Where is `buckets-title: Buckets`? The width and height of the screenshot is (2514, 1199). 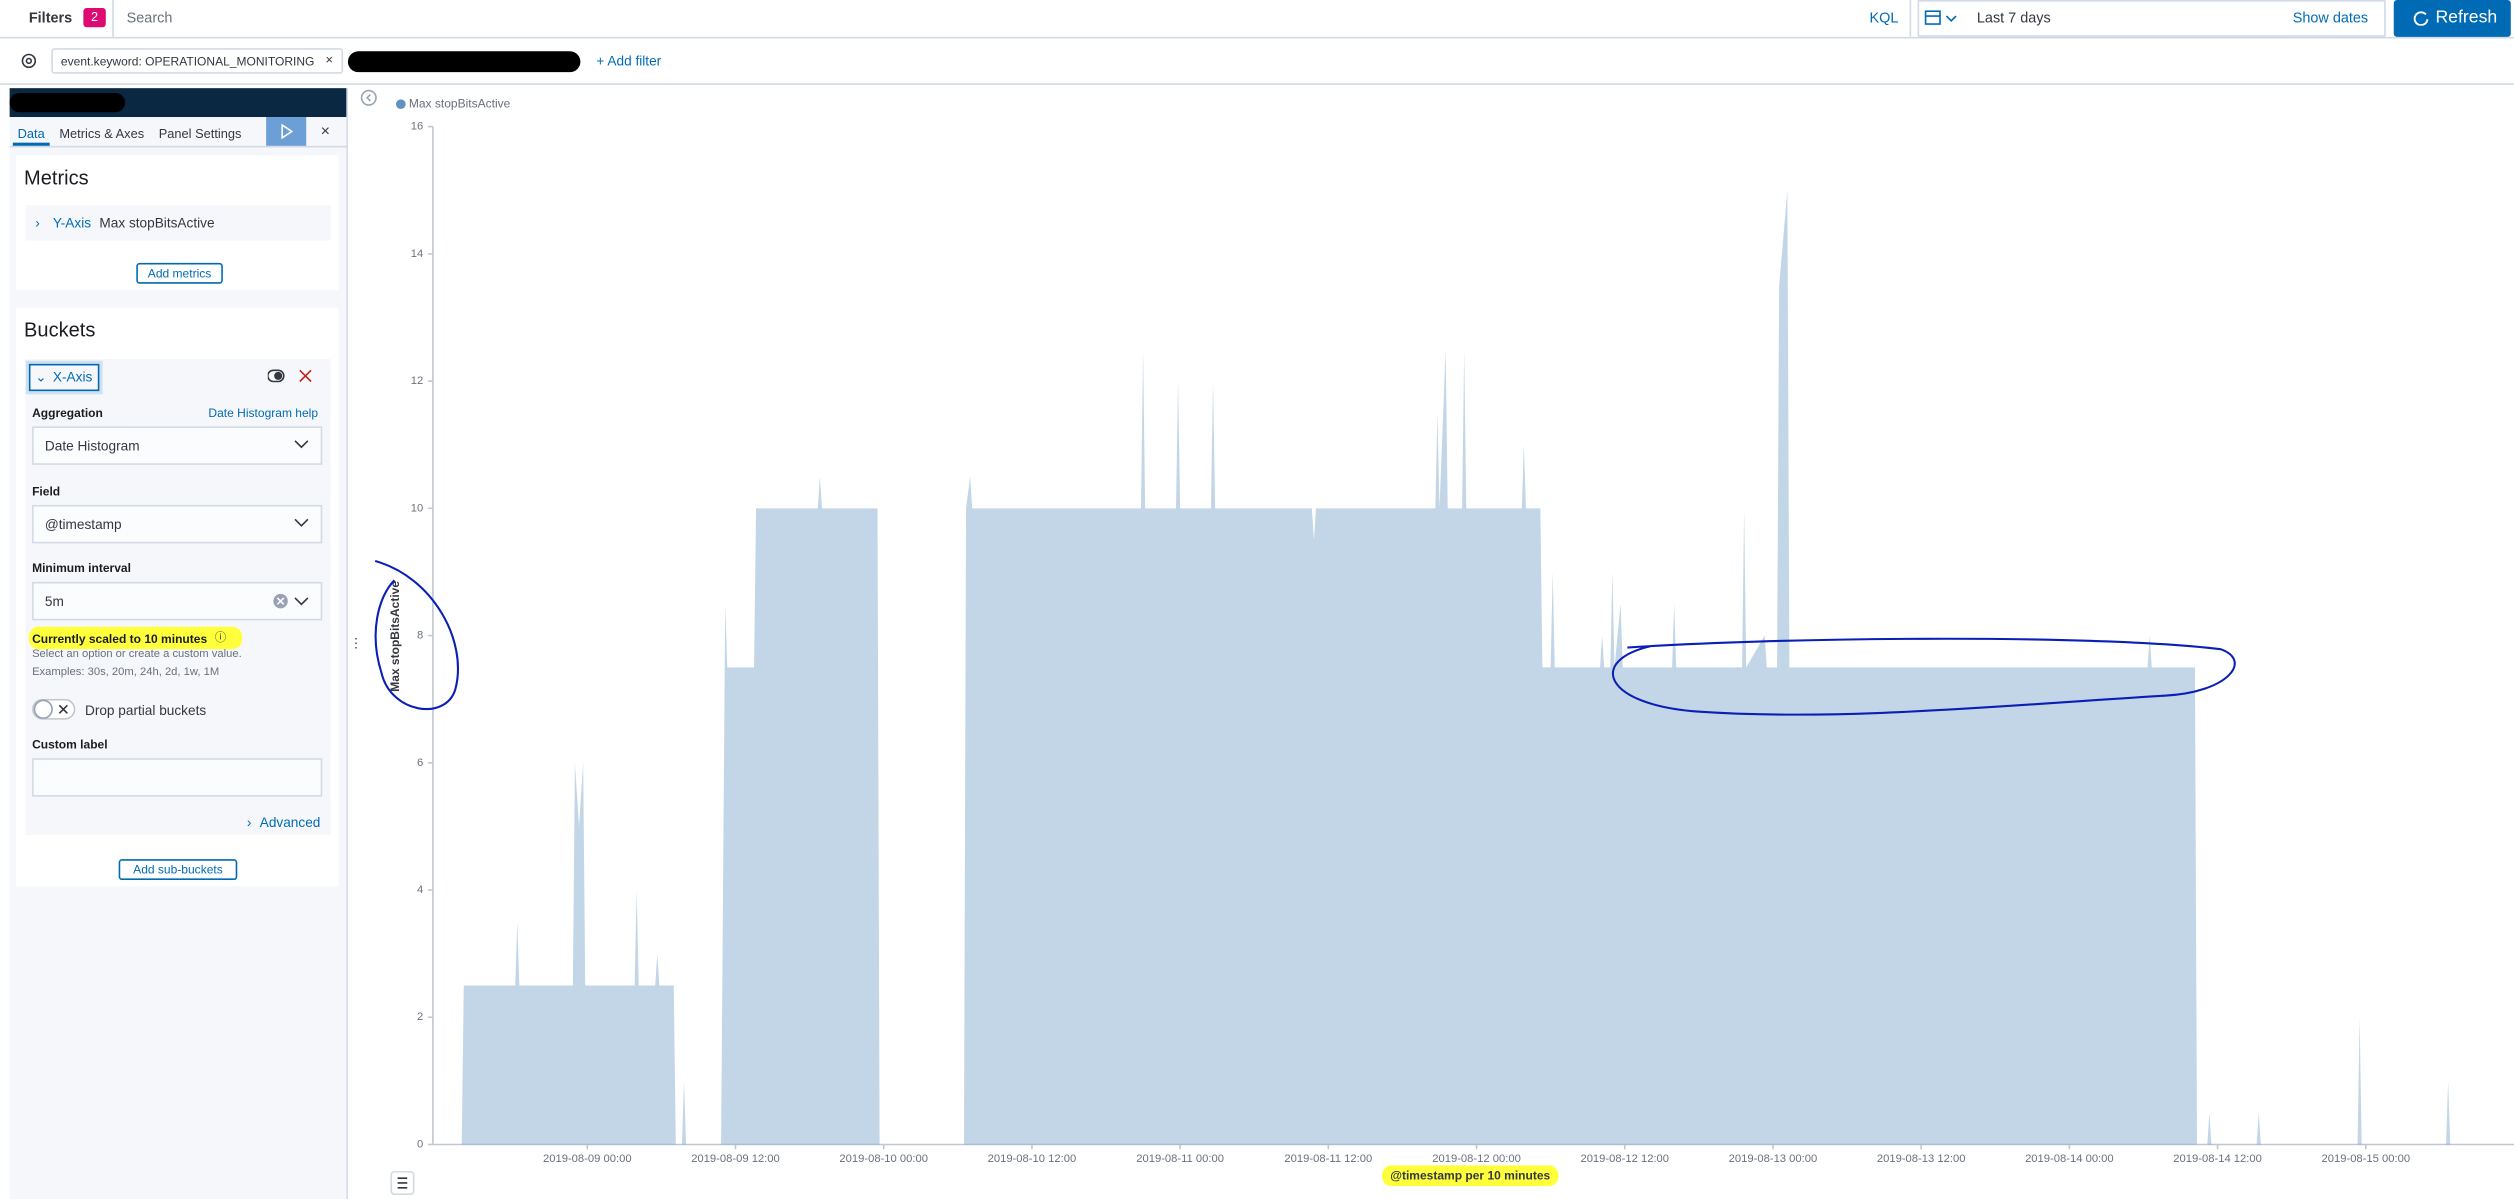
buckets-title: Buckets is located at coordinates (60, 330).